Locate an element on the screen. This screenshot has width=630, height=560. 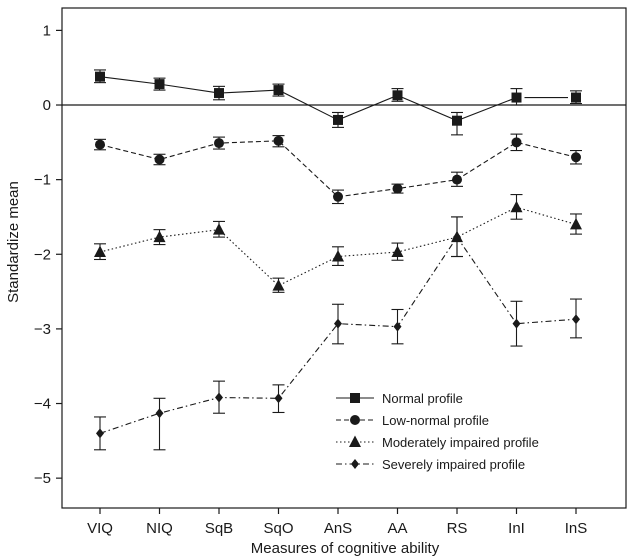
series-circle is located at coordinates (338, 169).